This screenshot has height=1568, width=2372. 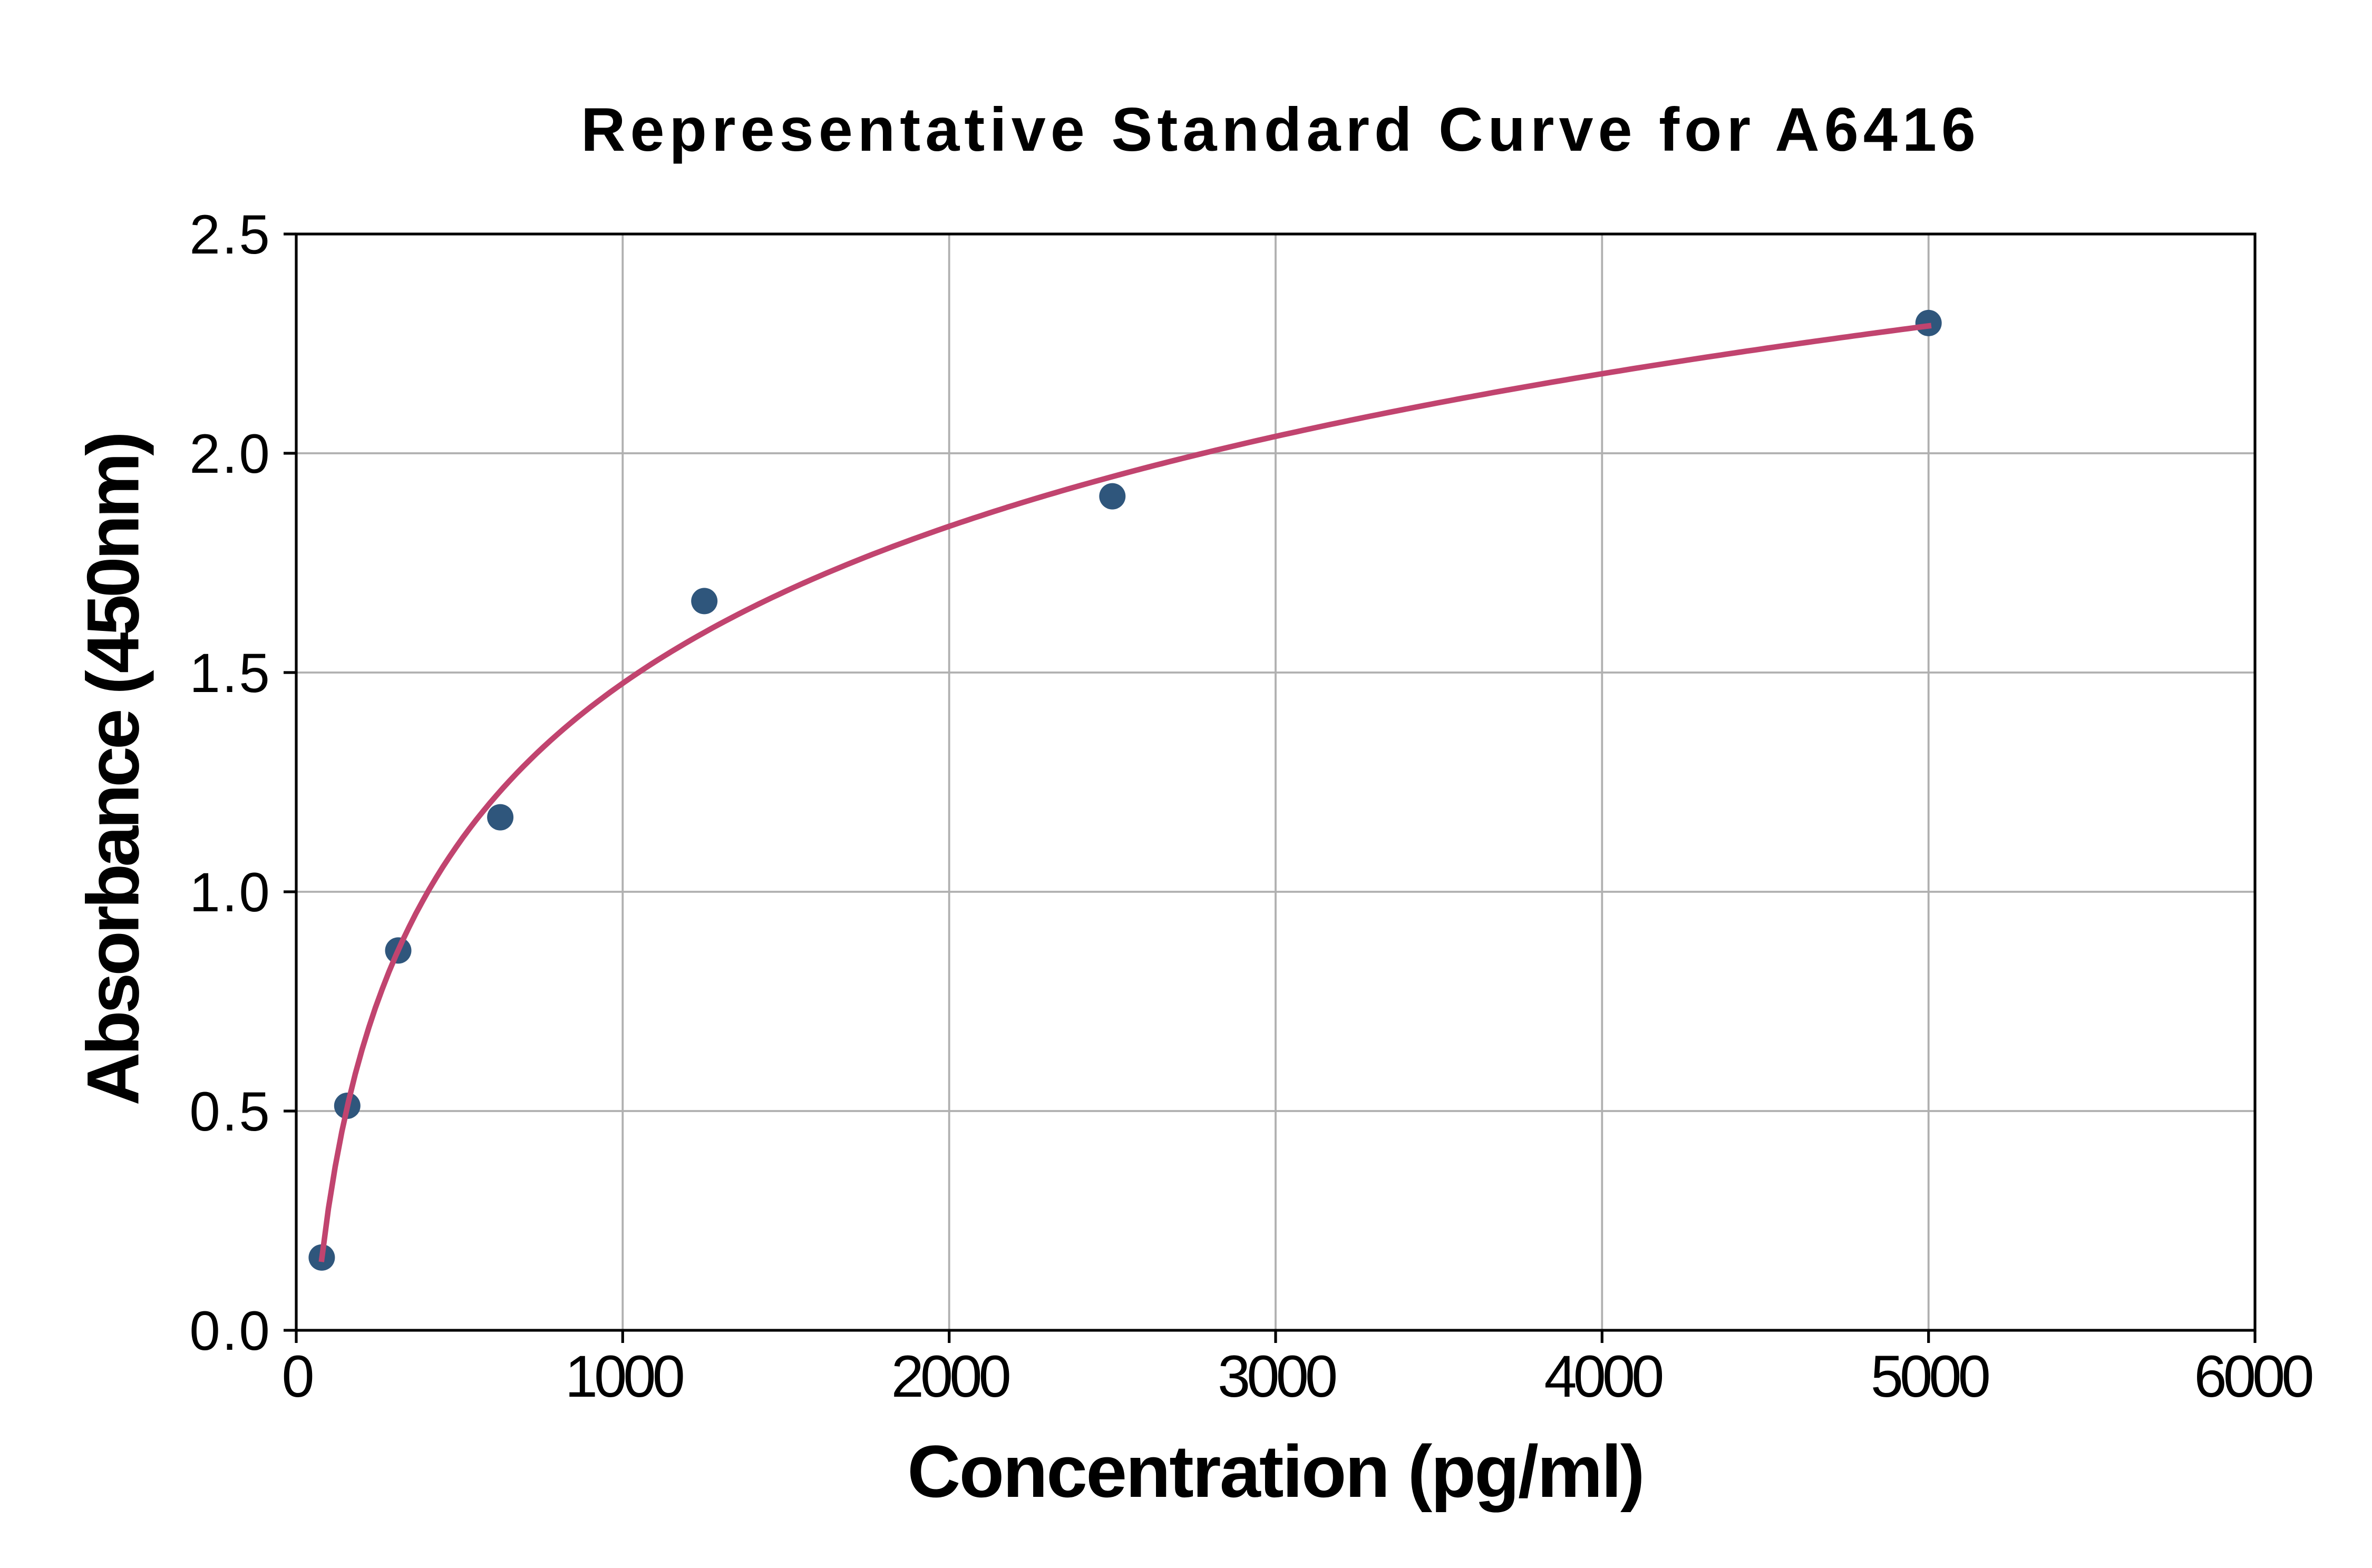 What do you see at coordinates (1275, 1472) in the screenshot?
I see `svg-text: Concentration (pg/ml)` at bounding box center [1275, 1472].